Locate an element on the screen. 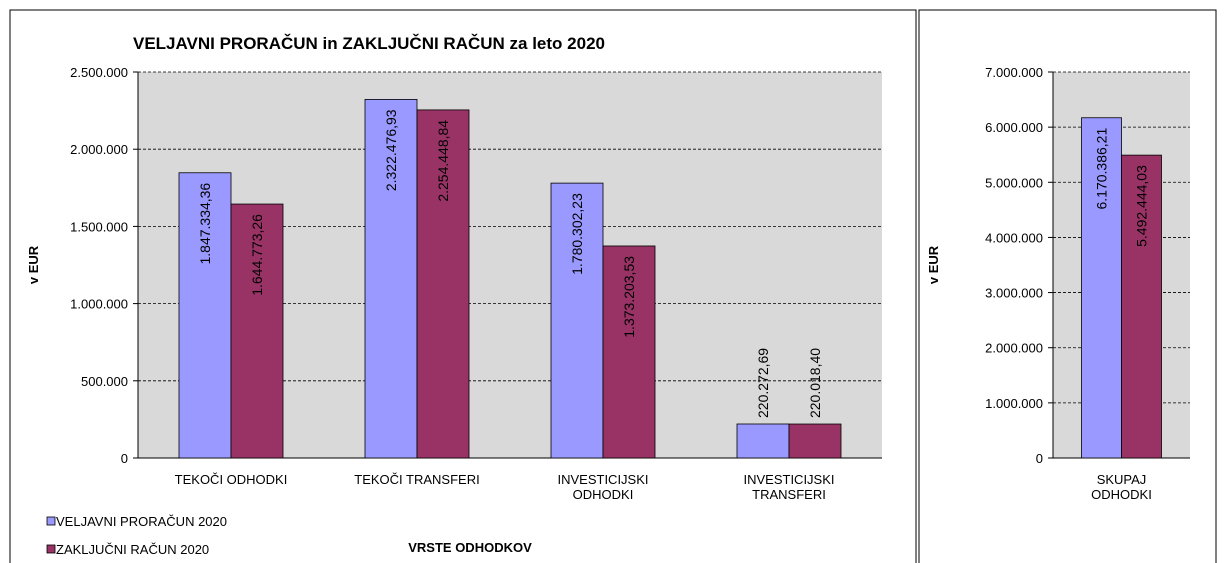 This screenshot has width=1226, height=563. x-tick-label: INVESTICIJSKI TRANSFERI is located at coordinates (788, 487).